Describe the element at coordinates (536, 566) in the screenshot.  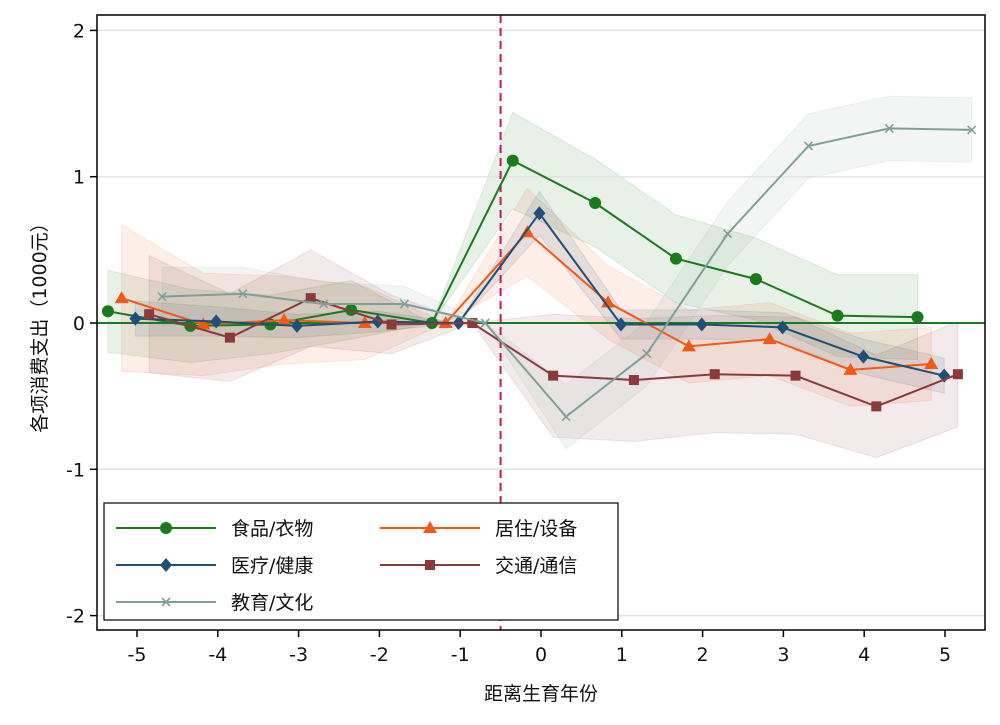
I see `legend-label: 交通/通信` at that location.